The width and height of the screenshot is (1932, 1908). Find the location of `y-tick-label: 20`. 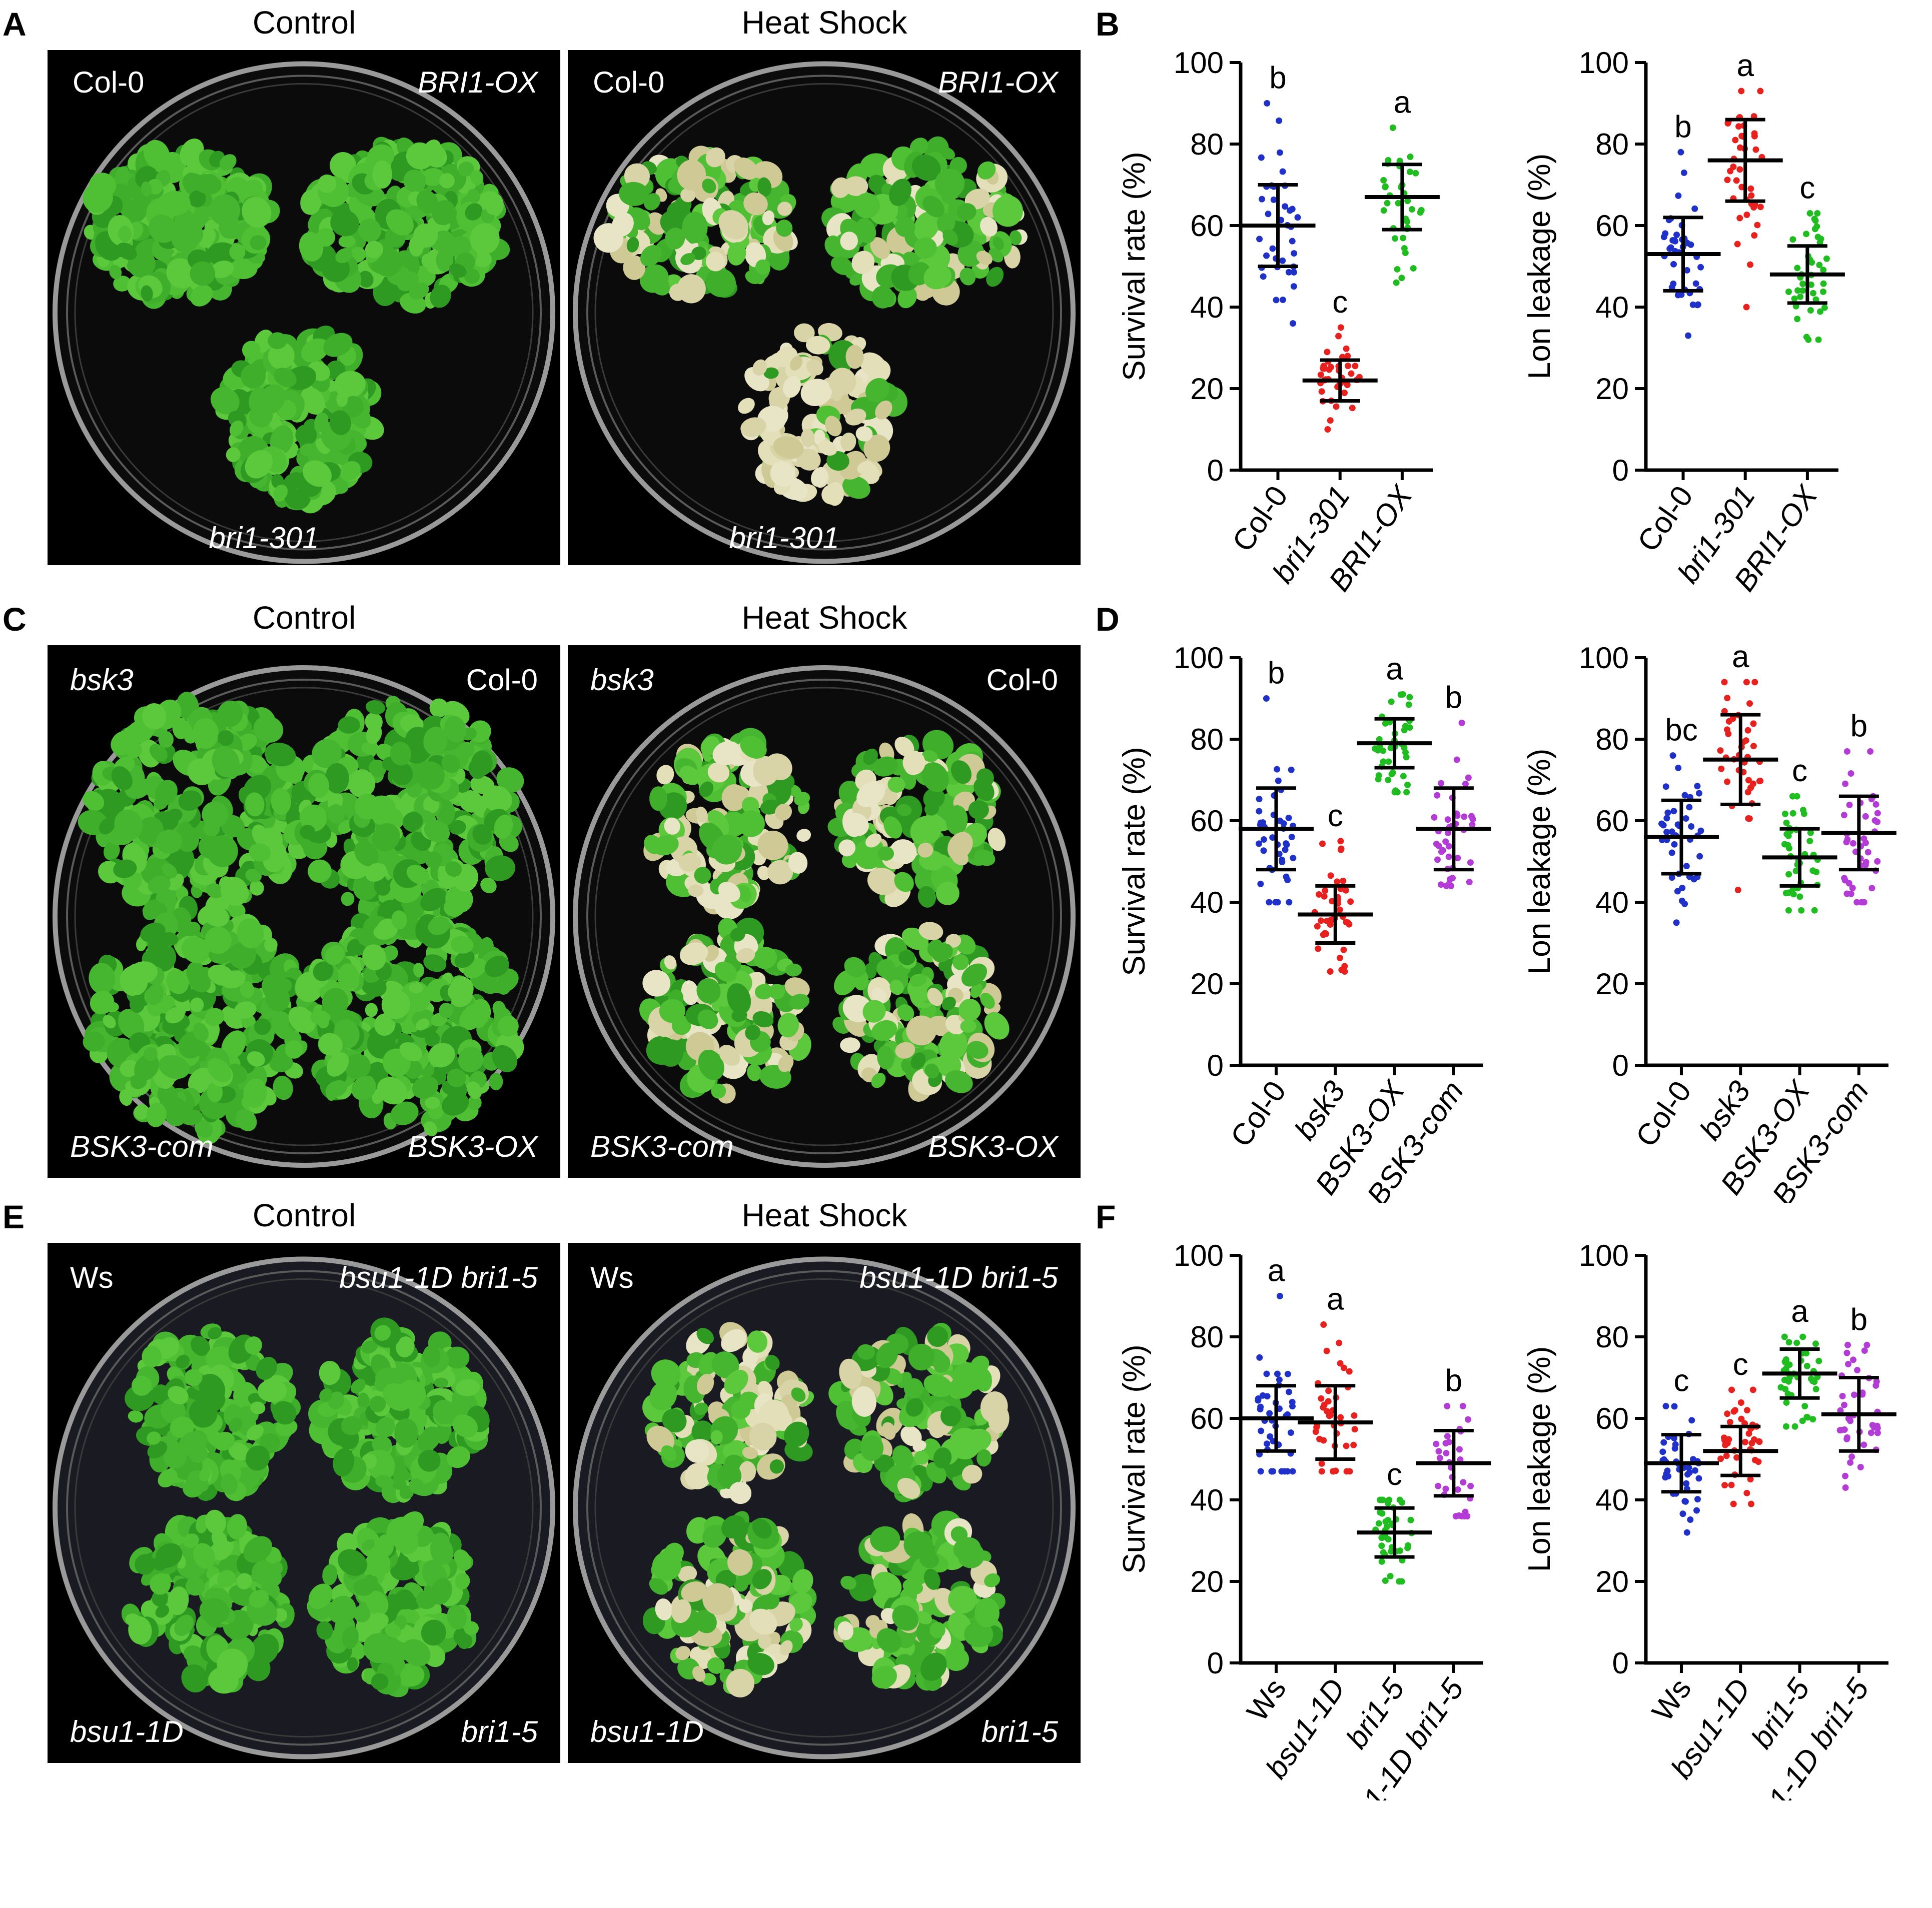

y-tick-label: 20 is located at coordinates (1612, 389).